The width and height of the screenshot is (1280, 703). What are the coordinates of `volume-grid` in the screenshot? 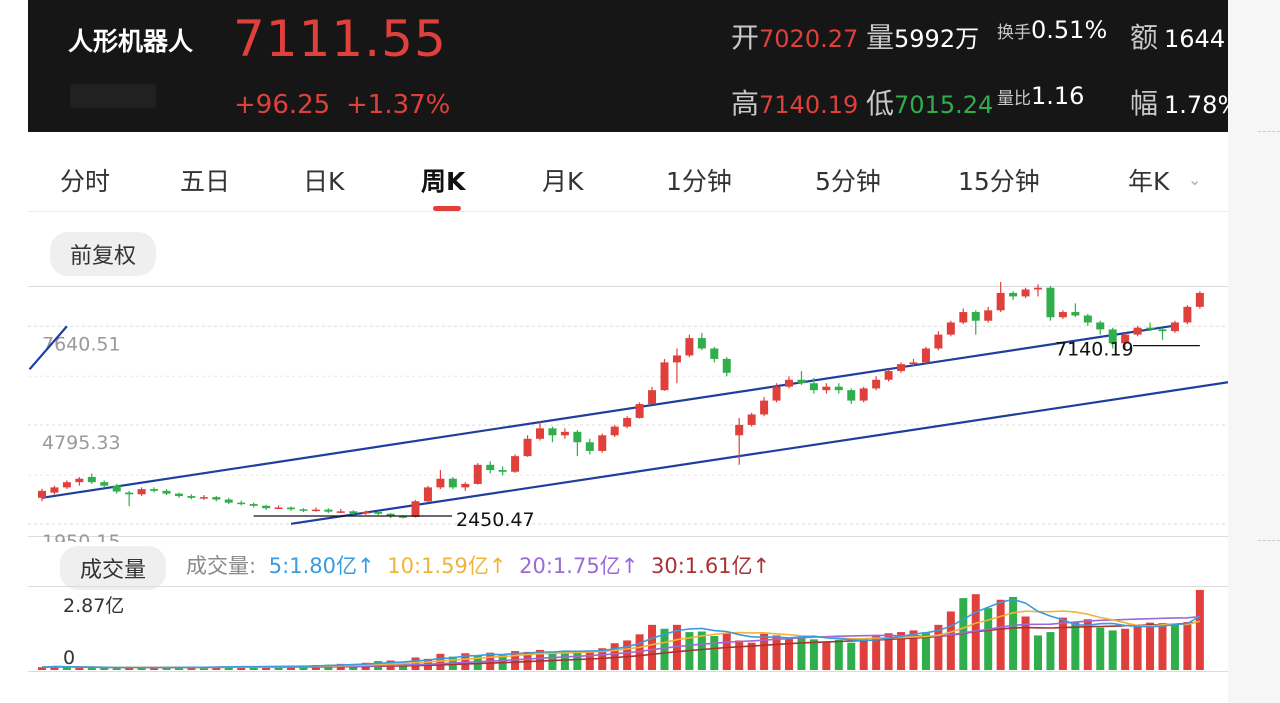 It's located at (628, 629).